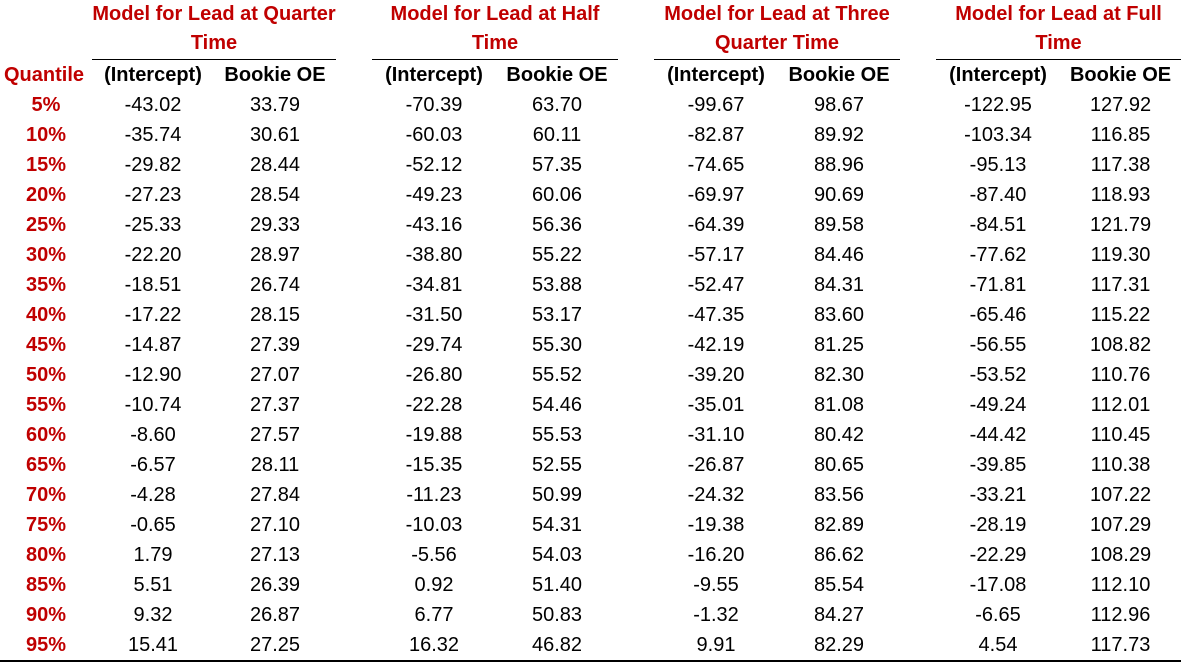 This screenshot has height=662, width=1181. What do you see at coordinates (275, 465) in the screenshot?
I see `bookie-quarter-cell: 28.11` at bounding box center [275, 465].